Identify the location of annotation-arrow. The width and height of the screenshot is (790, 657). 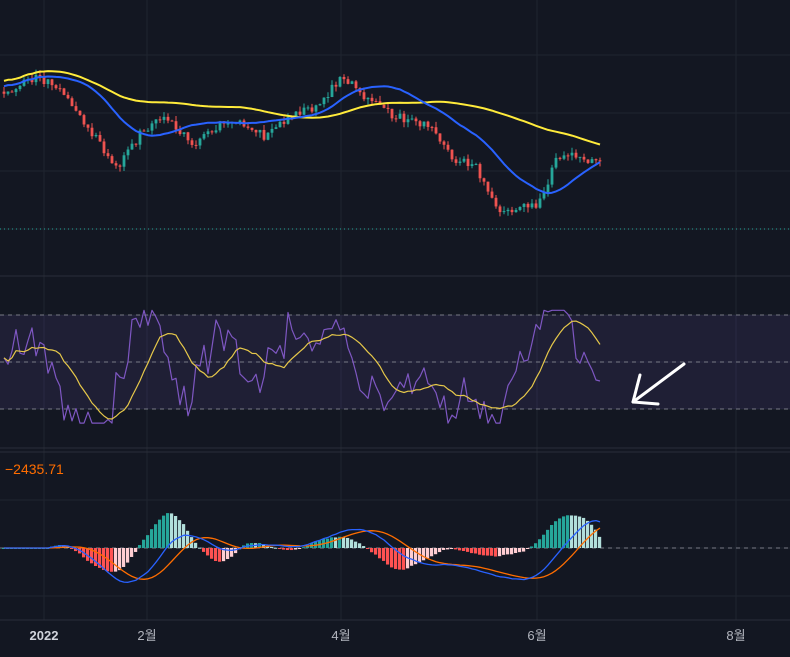
(658, 384).